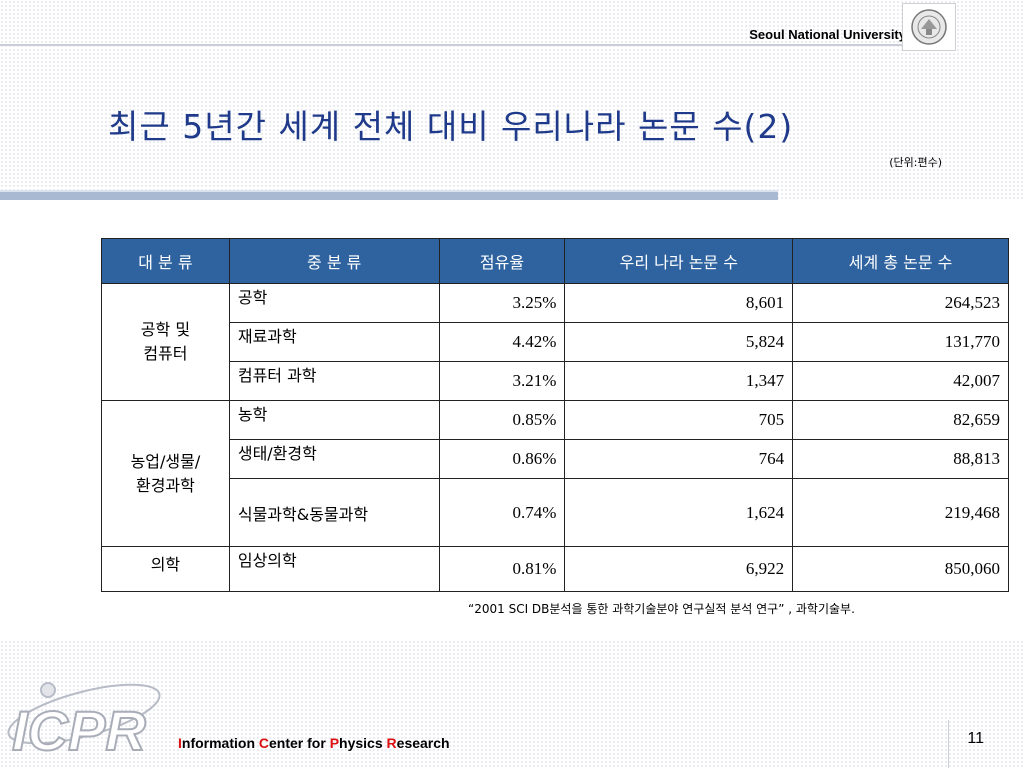  What do you see at coordinates (679, 303) in the screenshot?
I see `korea-count-cell: 8,601` at bounding box center [679, 303].